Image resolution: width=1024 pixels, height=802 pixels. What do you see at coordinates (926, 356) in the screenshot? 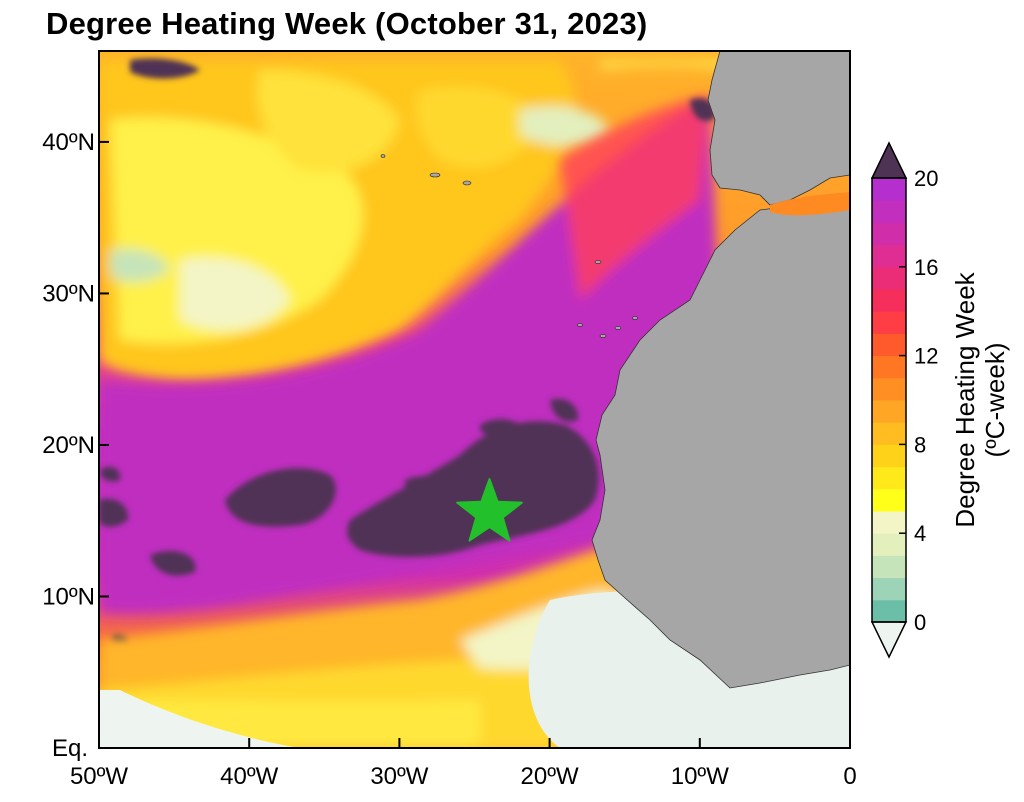
I see `colorbar-tick-label: 12` at bounding box center [926, 356].